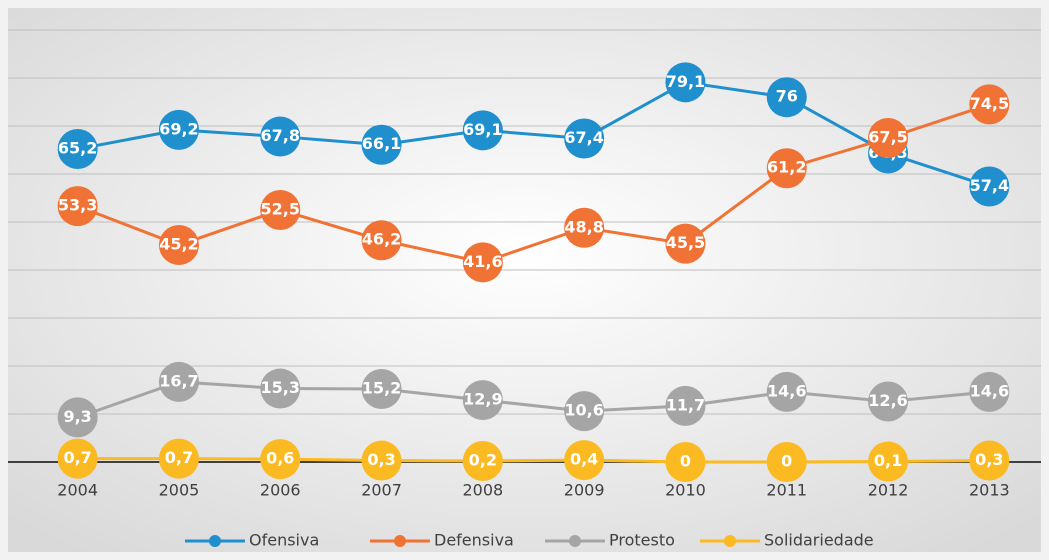 Image resolution: width=1049 pixels, height=560 pixels. I want to click on data-label: 67,8, so click(280, 135).